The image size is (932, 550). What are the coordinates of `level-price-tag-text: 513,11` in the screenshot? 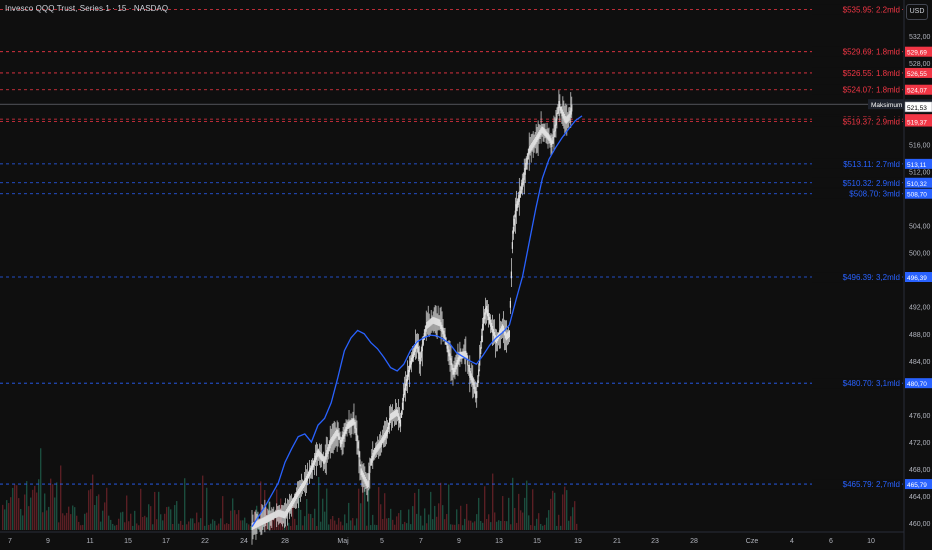 It's located at (917, 165).